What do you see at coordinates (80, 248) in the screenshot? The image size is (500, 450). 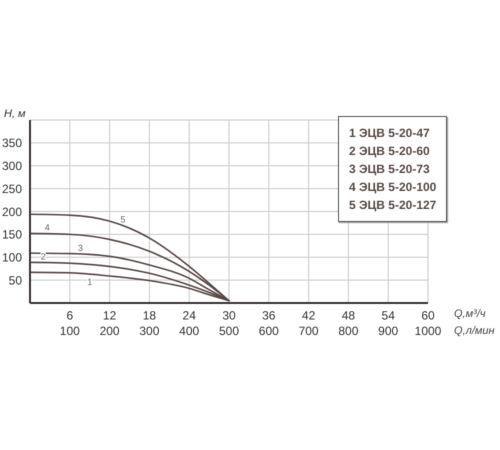 I see `annotation: 3` at bounding box center [80, 248].